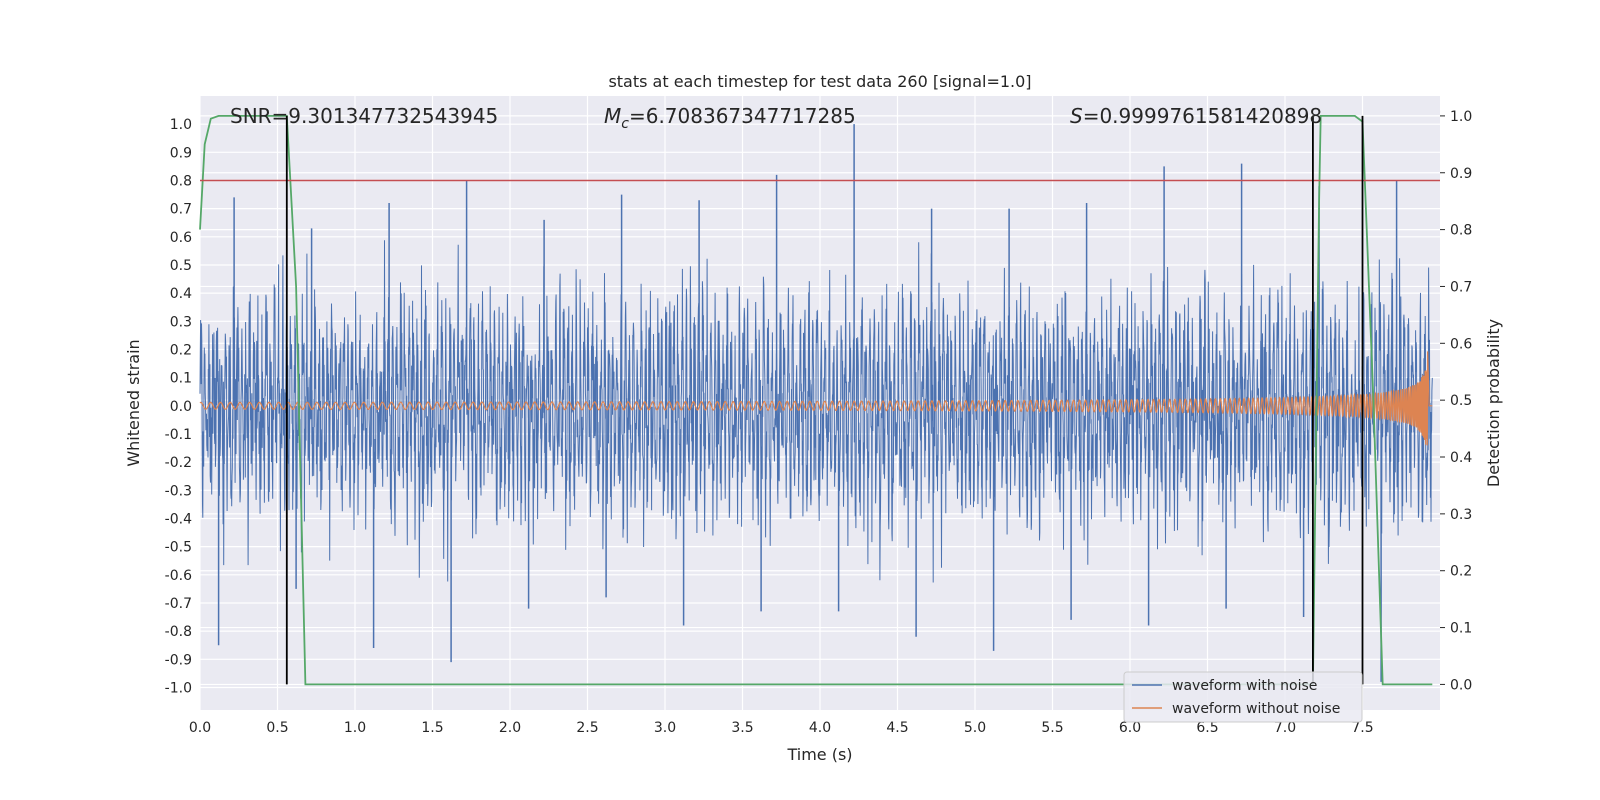 The width and height of the screenshot is (1600, 800). I want to click on y-tick-label: -0.1, so click(178, 435).